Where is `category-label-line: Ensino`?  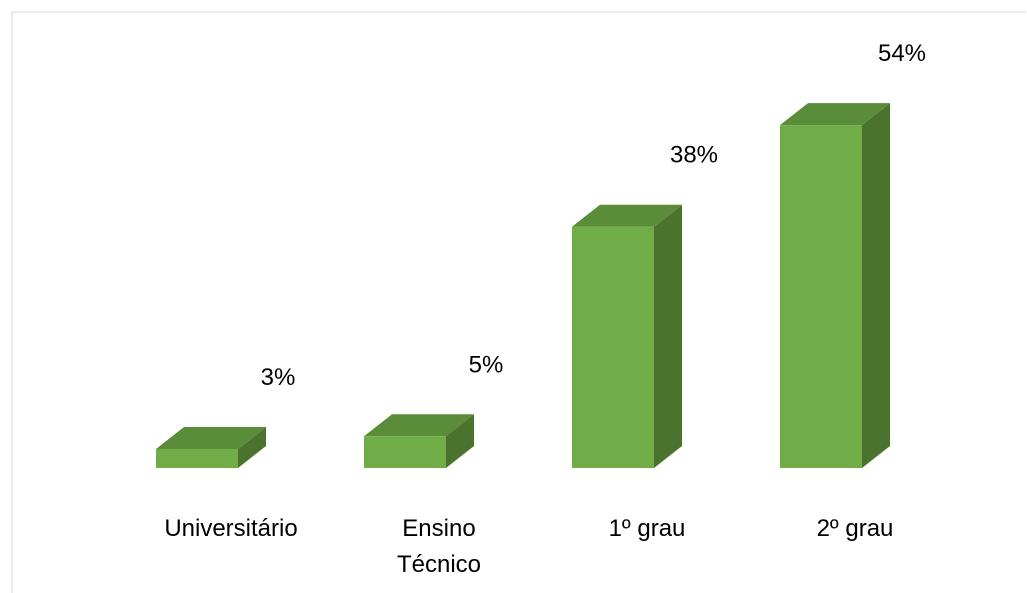 category-label-line: Ensino is located at coordinates (438, 528).